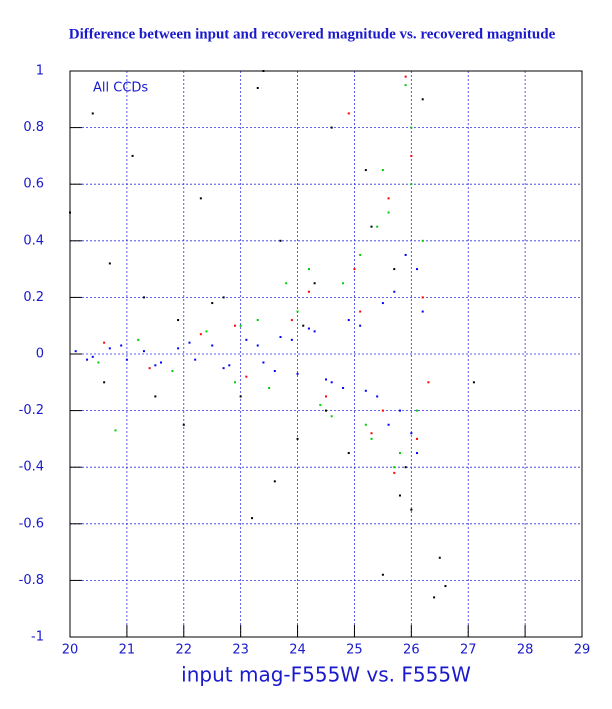 This screenshot has width=612, height=709. I want to click on x-tick-label: 25, so click(354, 650).